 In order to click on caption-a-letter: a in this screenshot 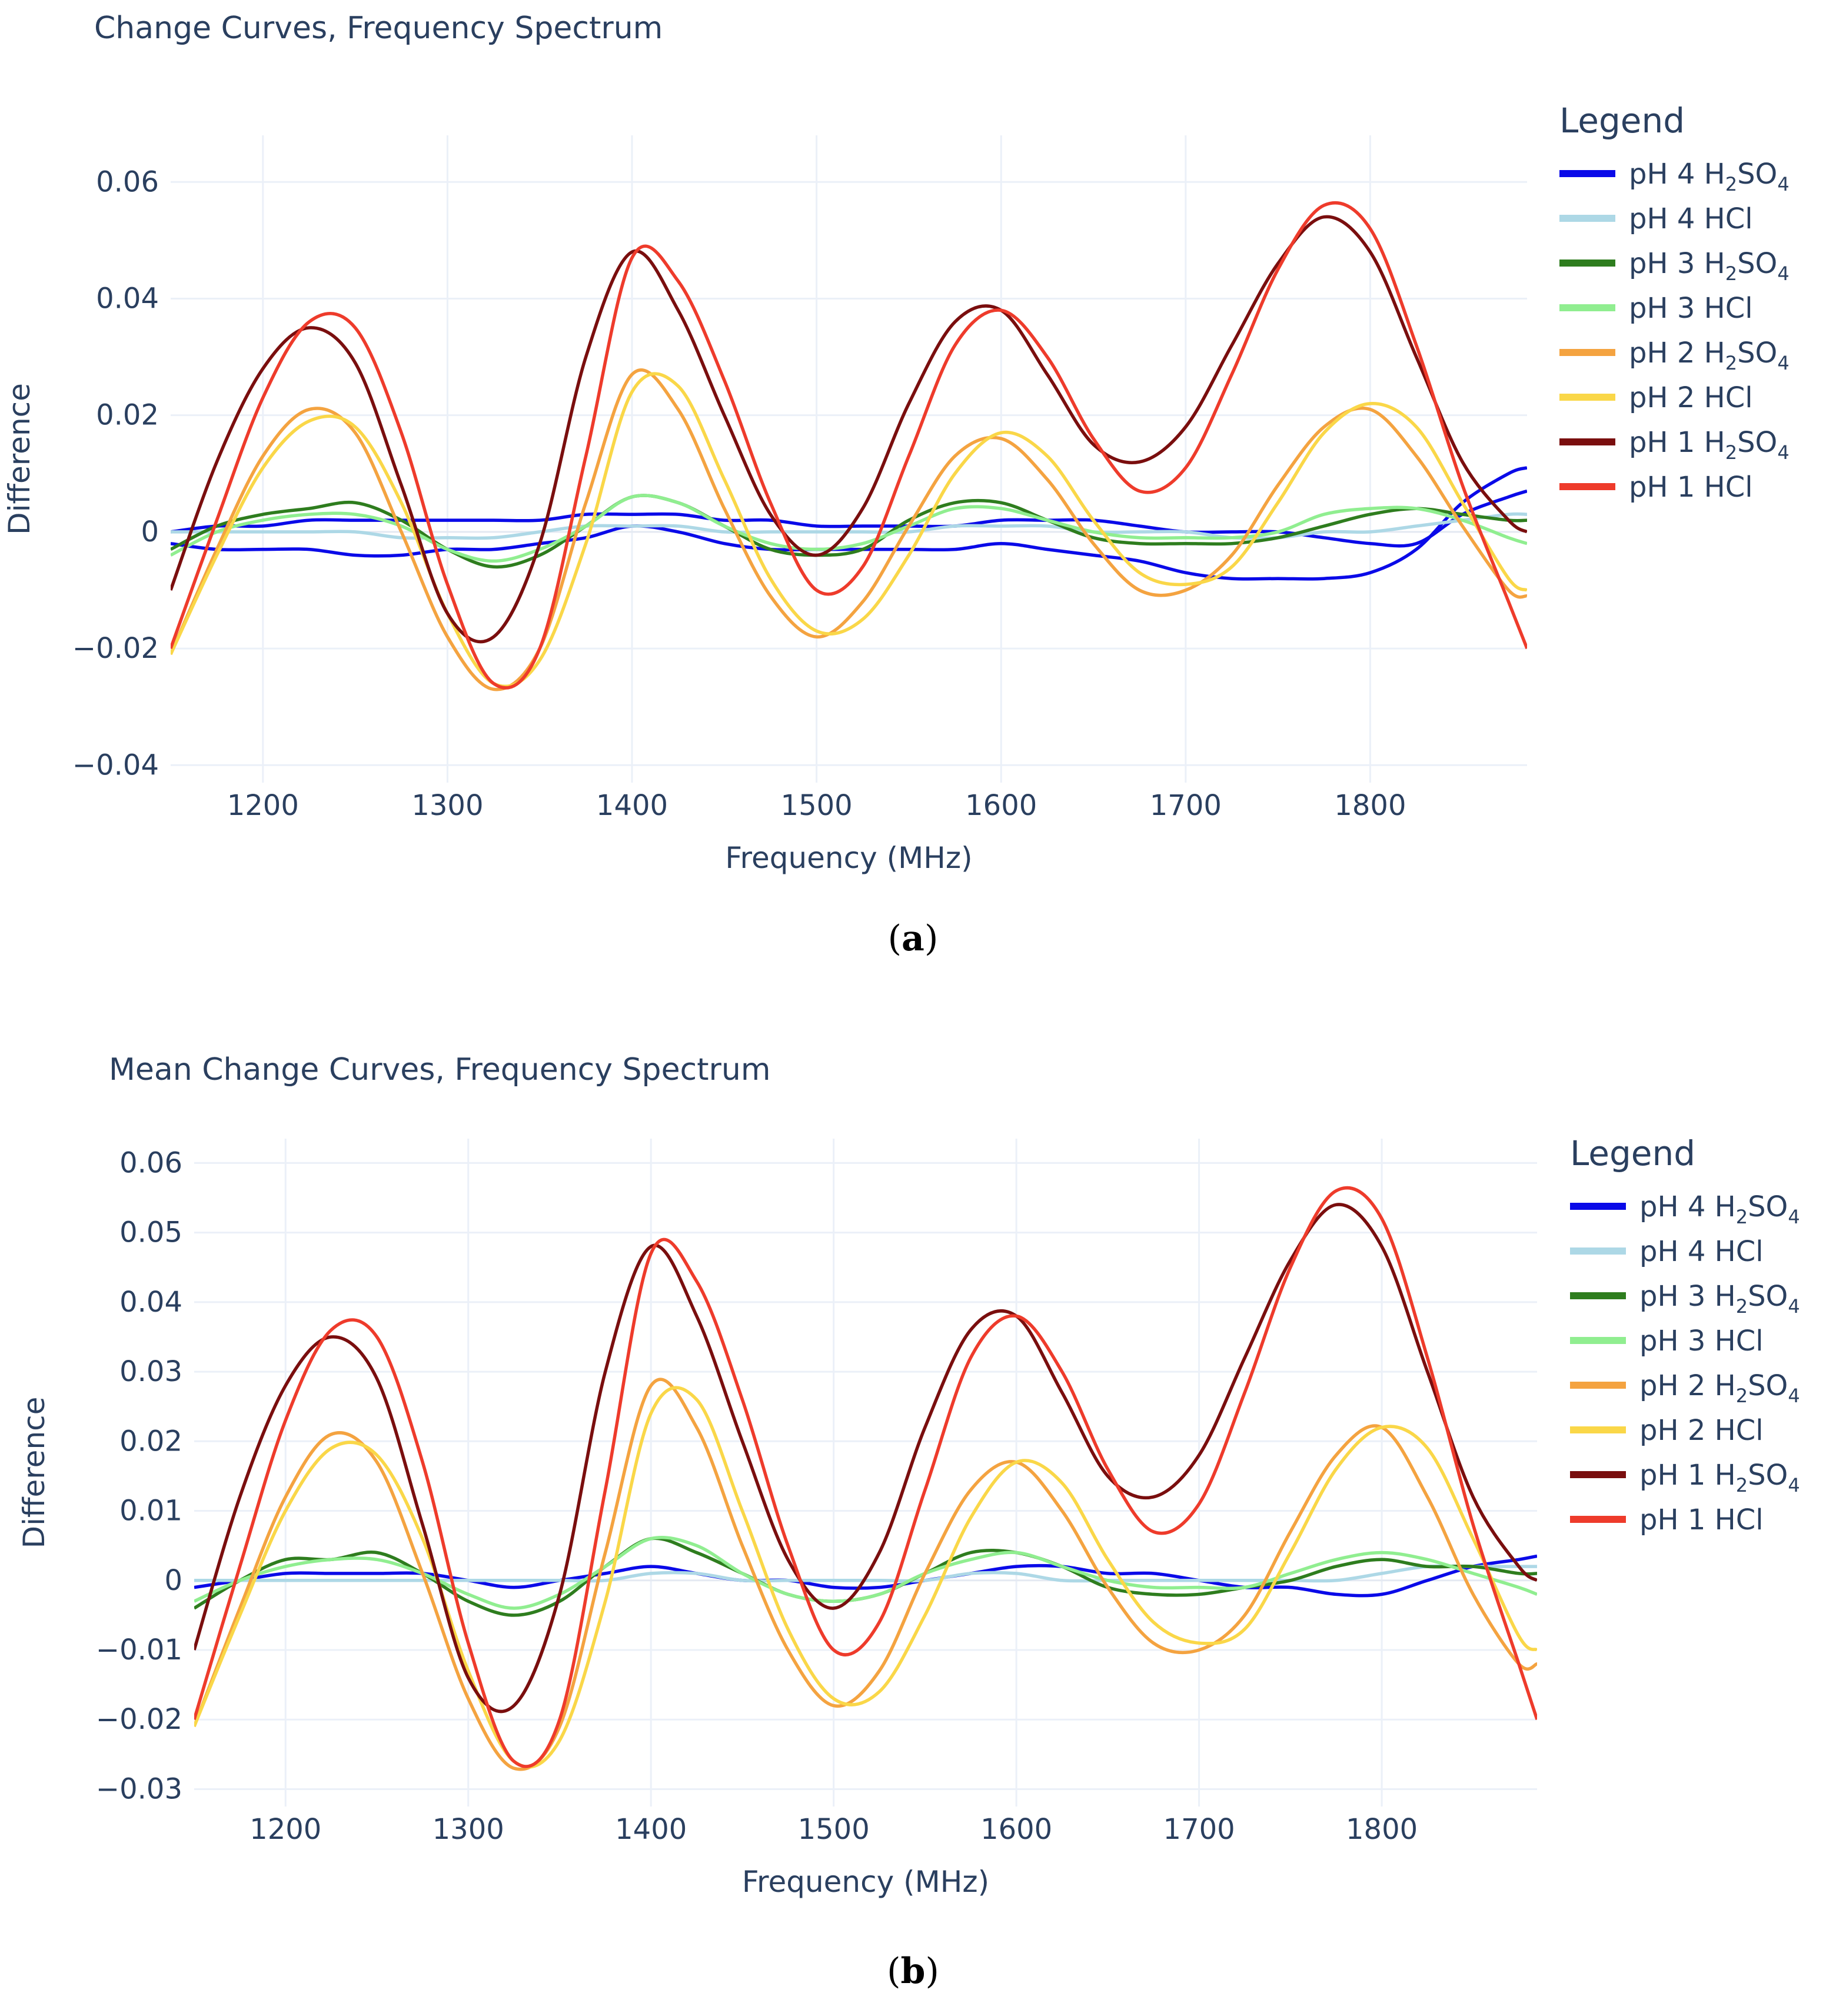, I will do `click(913, 938)`.